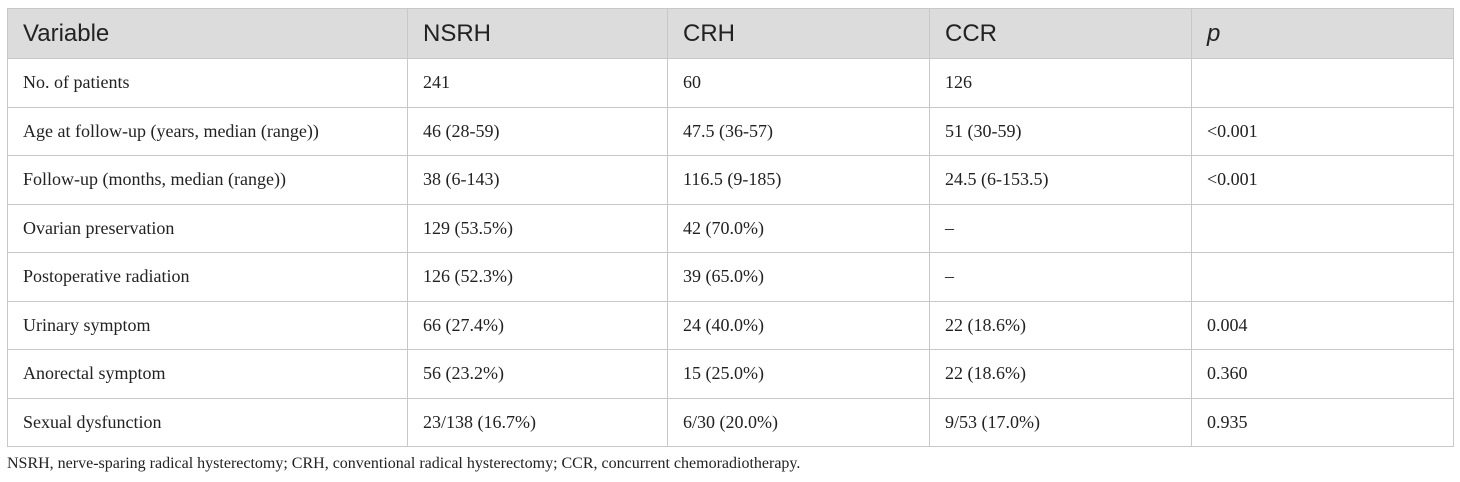  What do you see at coordinates (1322, 33) in the screenshot?
I see `header-cell: p` at bounding box center [1322, 33].